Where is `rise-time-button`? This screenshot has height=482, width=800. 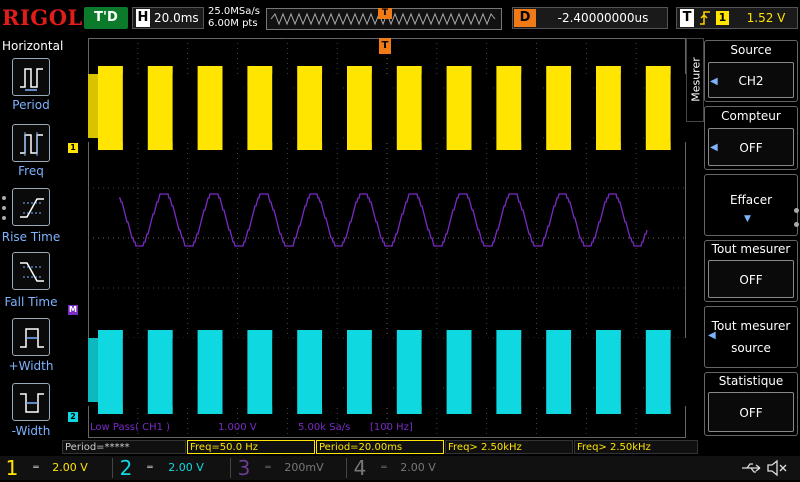
rise-time-button is located at coordinates (31, 207).